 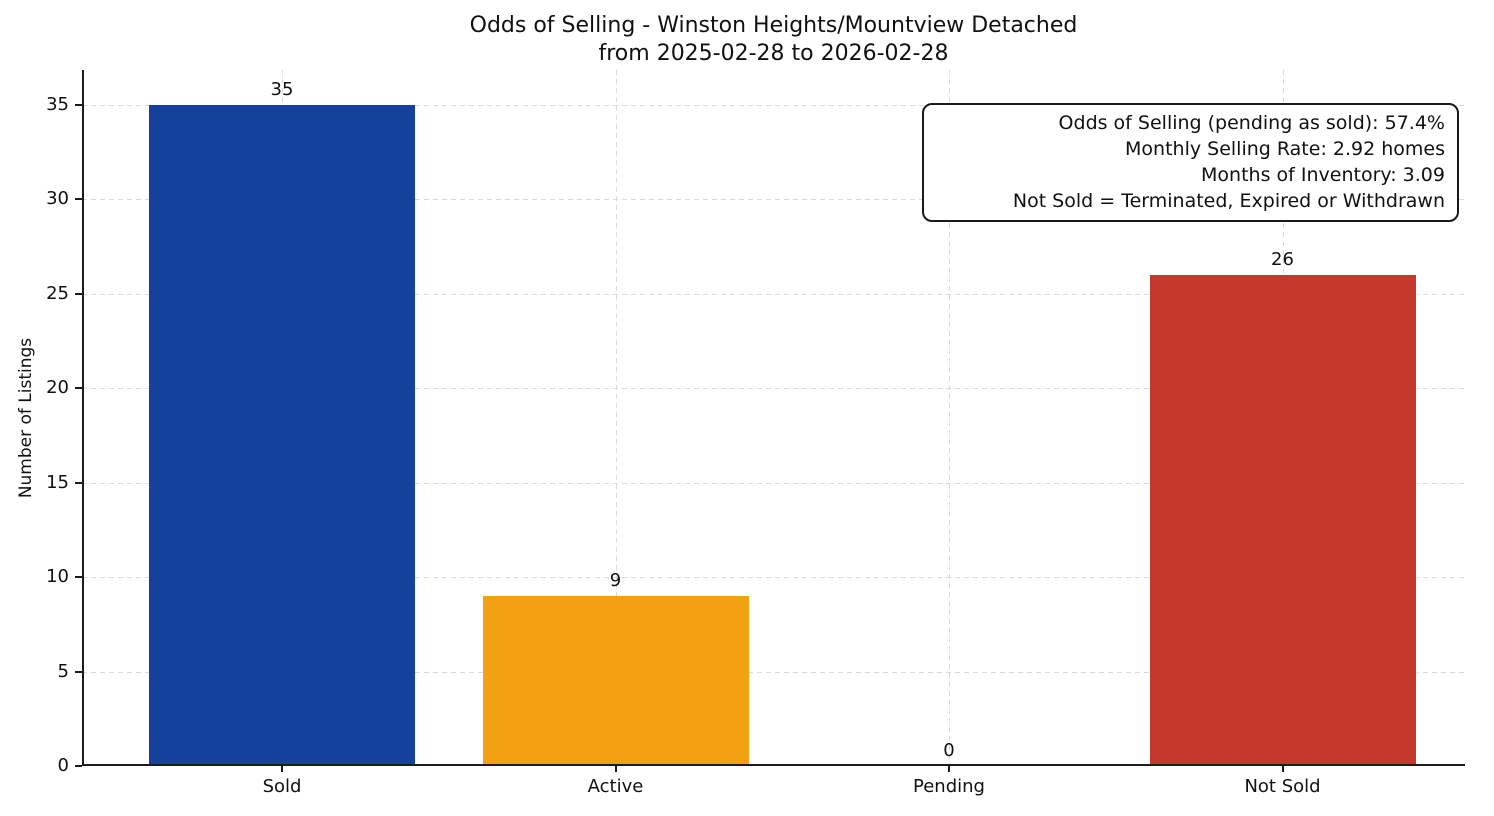 I want to click on bar-active, so click(x=615, y=681).